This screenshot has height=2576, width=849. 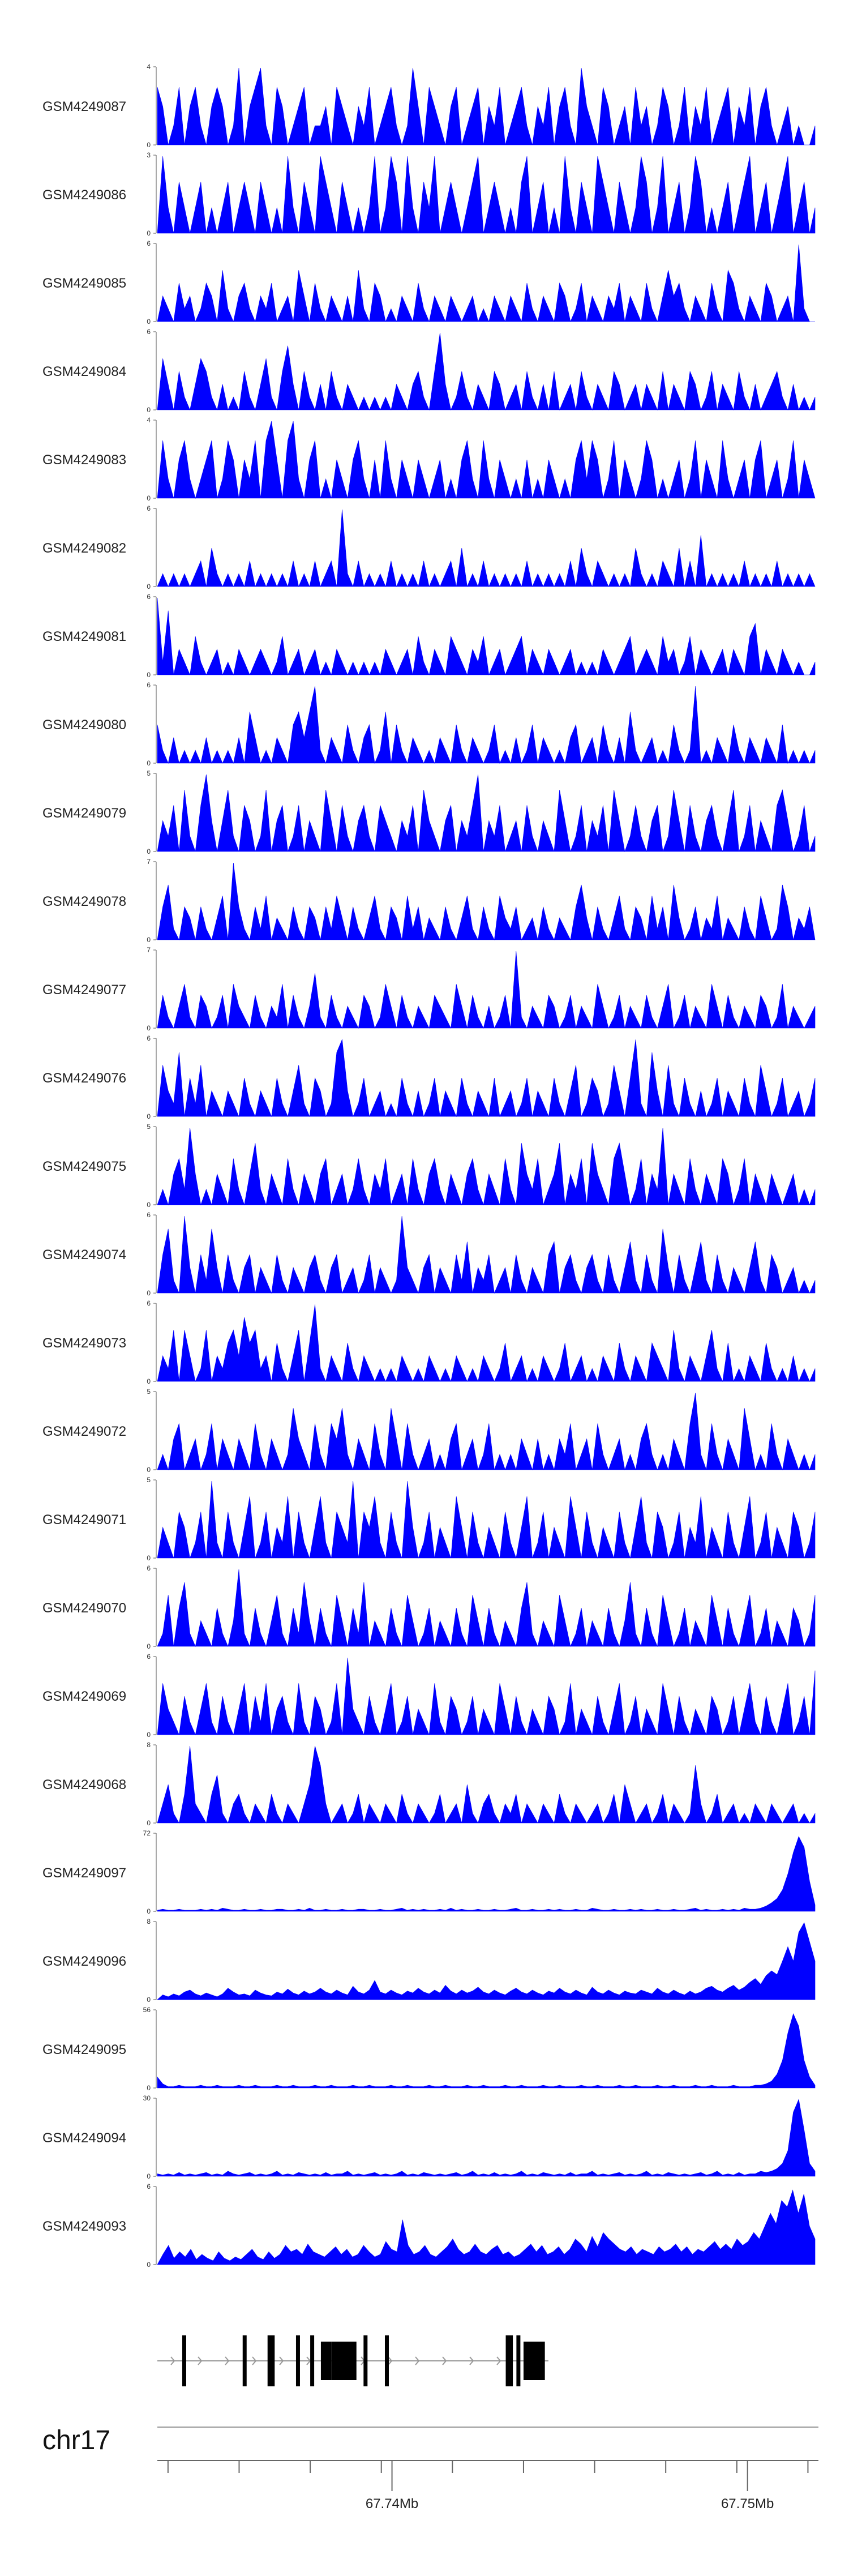 I want to click on track-label: GSM4249082, so click(x=84, y=548).